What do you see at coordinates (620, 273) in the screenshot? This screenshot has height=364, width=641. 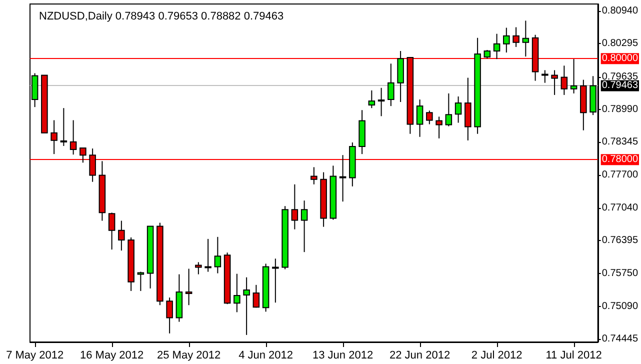 I see `y-tick-label: 0.75750` at bounding box center [620, 273].